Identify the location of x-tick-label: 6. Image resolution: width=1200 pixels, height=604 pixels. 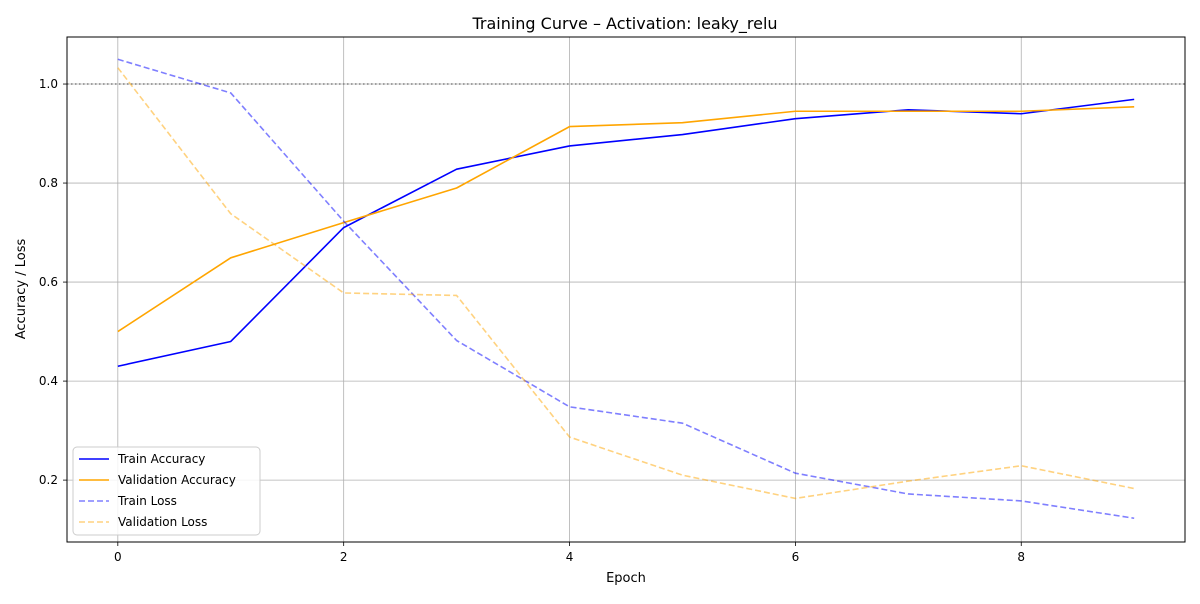
(796, 557).